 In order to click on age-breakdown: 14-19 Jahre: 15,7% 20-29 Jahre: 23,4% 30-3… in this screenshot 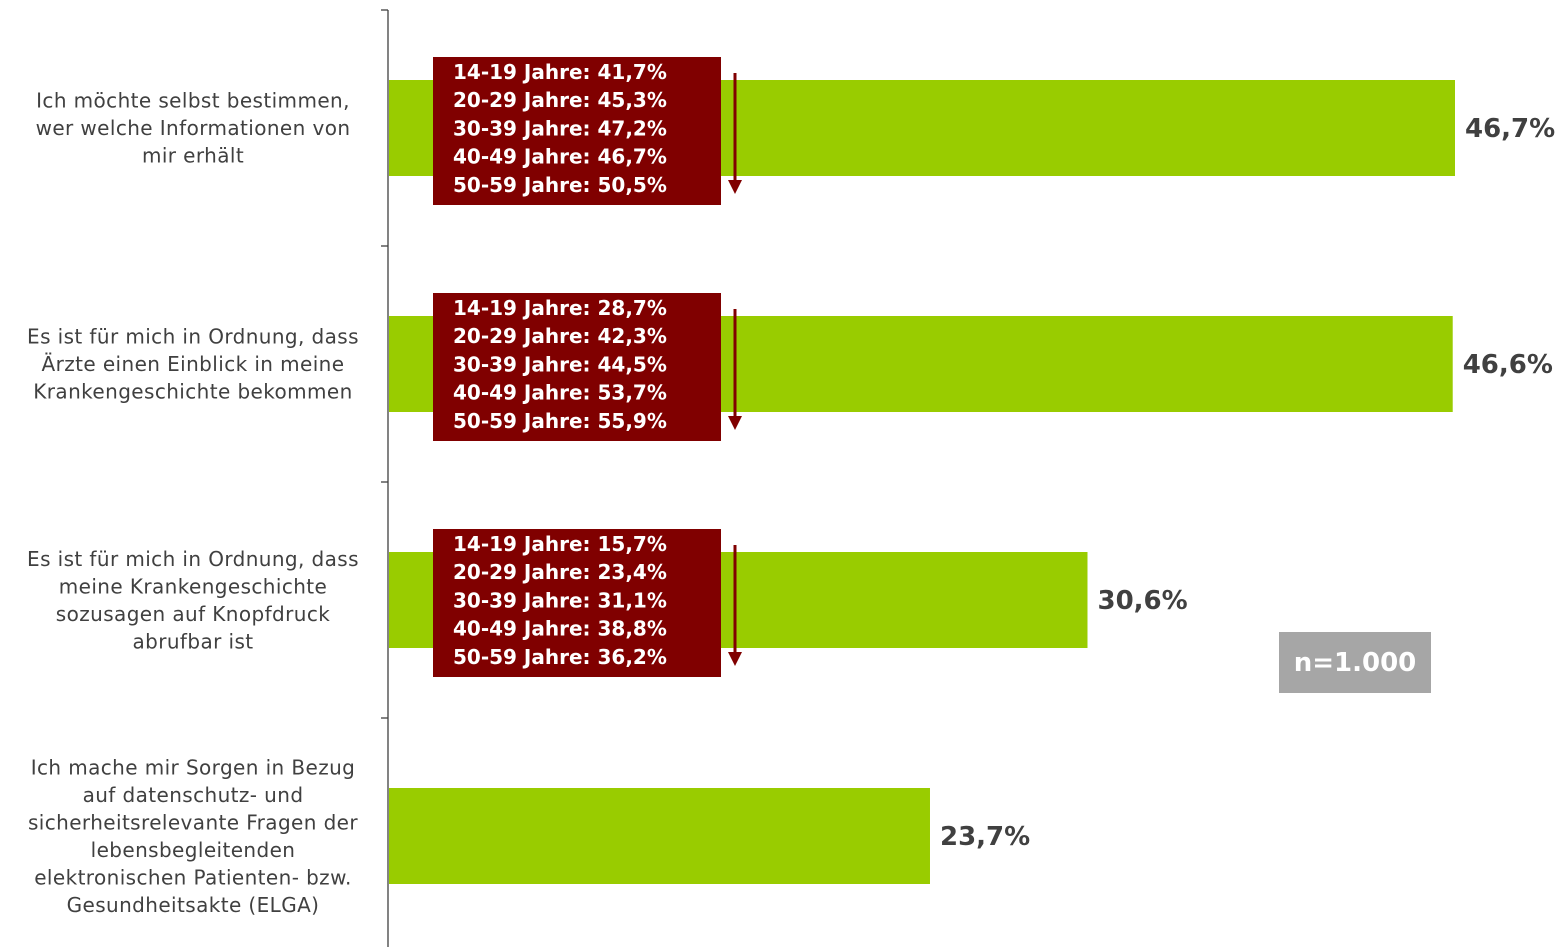, I will do `click(587, 603)`.